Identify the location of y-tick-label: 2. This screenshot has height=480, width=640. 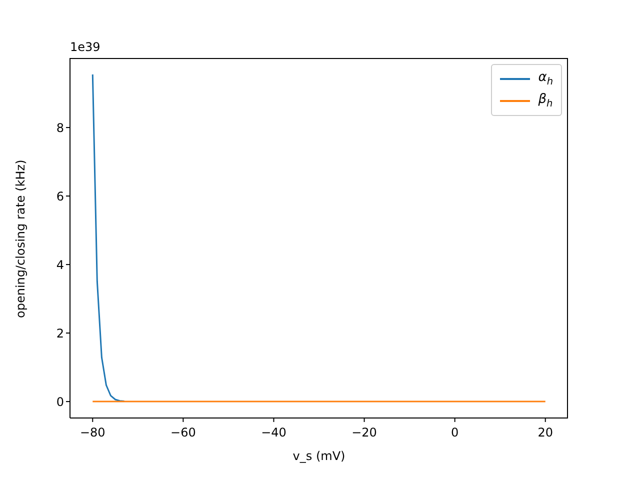
(60, 333).